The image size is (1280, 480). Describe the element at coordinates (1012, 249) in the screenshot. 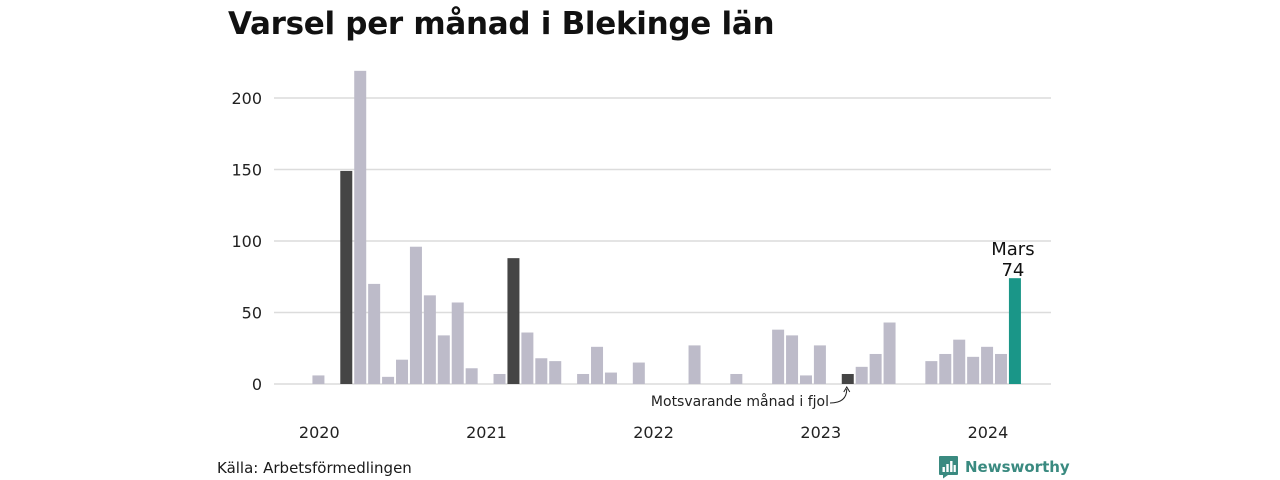

I see `current-month-label: Mars` at that location.